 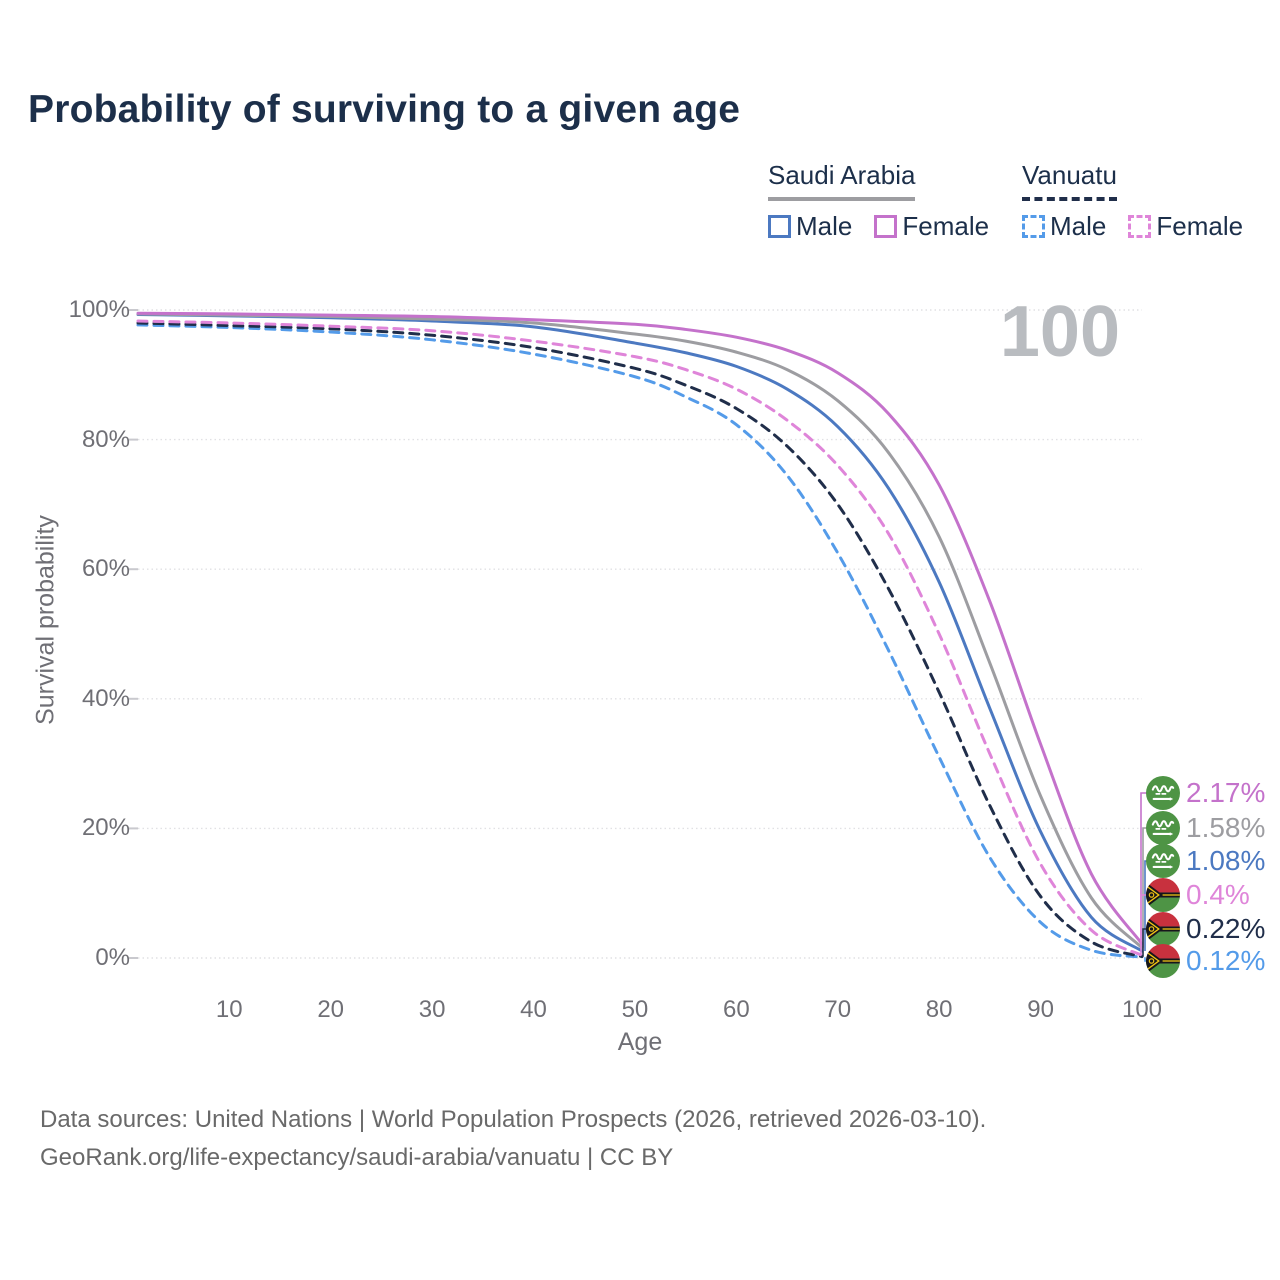 I want to click on y-tick-label: 20%, so click(x=105, y=828).